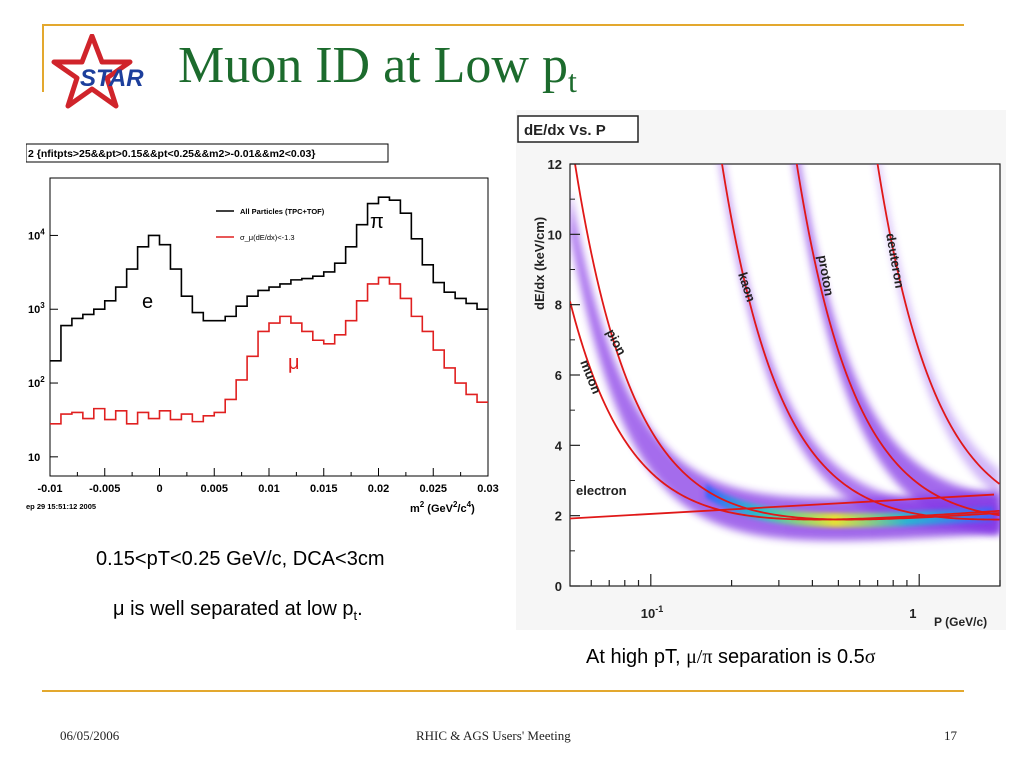  I want to click on legend-mu-label: σ_μ(dE/dx)<-1.3, so click(267, 237).